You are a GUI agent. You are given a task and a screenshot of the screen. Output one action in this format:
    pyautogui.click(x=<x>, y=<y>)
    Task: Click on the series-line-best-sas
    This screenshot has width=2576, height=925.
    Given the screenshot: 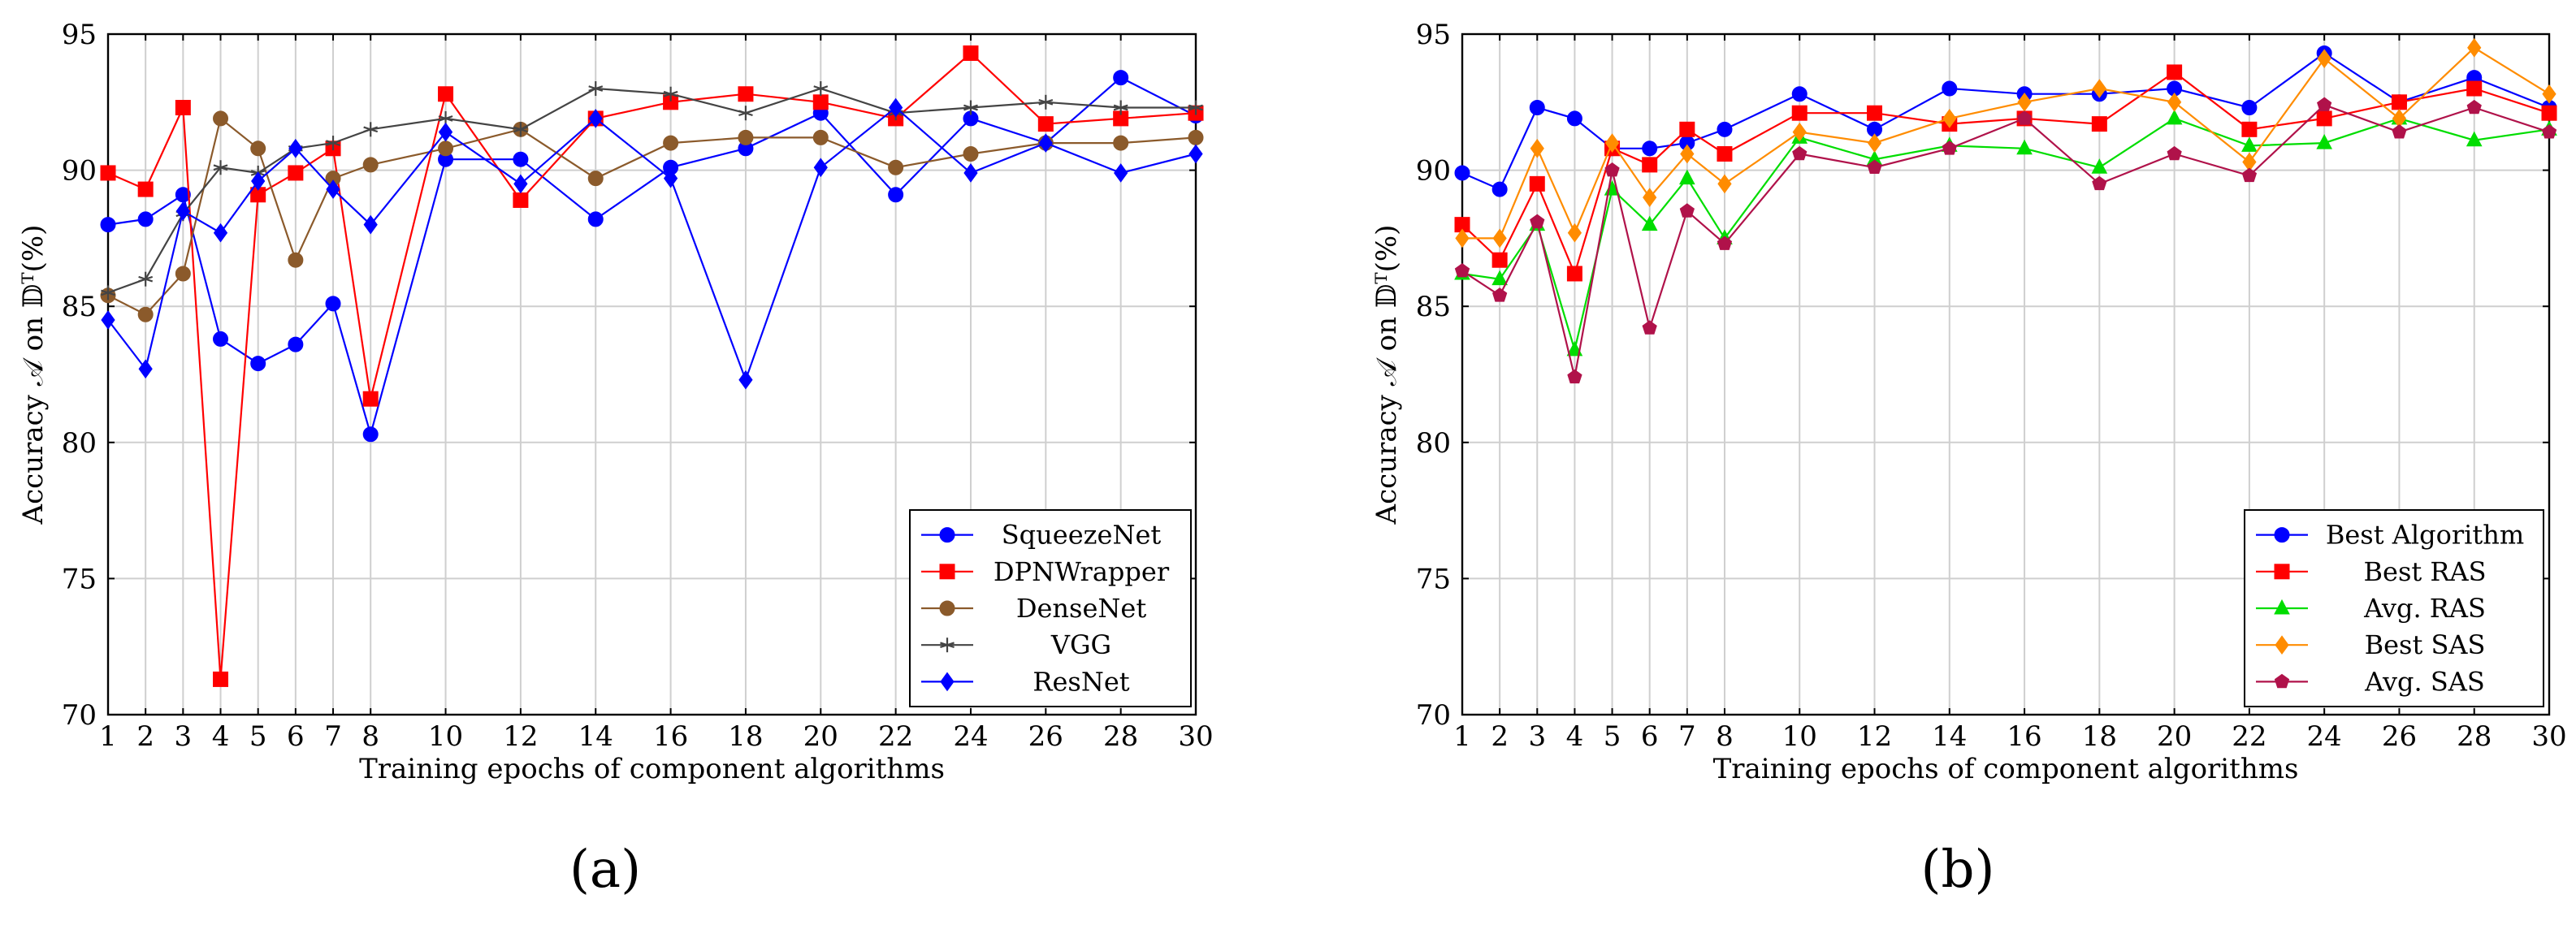 What is the action you would take?
    pyautogui.click(x=2006, y=143)
    